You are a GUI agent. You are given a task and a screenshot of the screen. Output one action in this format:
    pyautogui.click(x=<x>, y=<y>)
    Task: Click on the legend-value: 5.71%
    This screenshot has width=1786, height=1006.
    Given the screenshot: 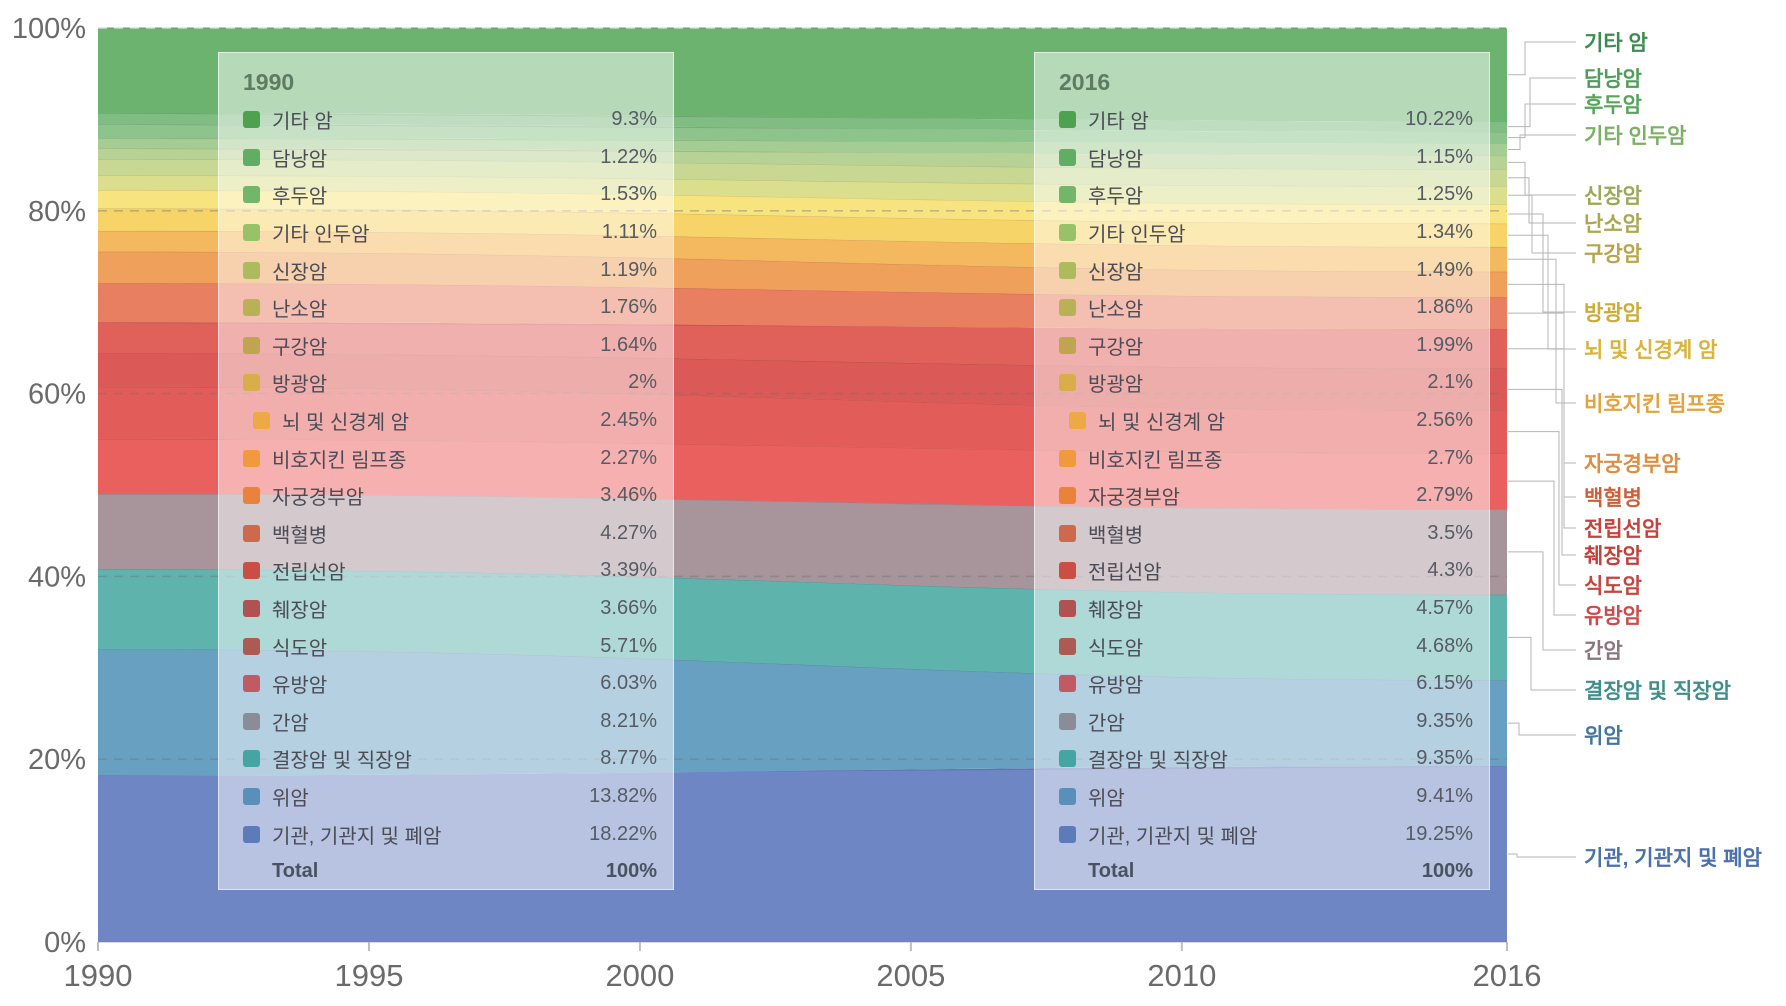 What is the action you would take?
    pyautogui.click(x=628, y=645)
    